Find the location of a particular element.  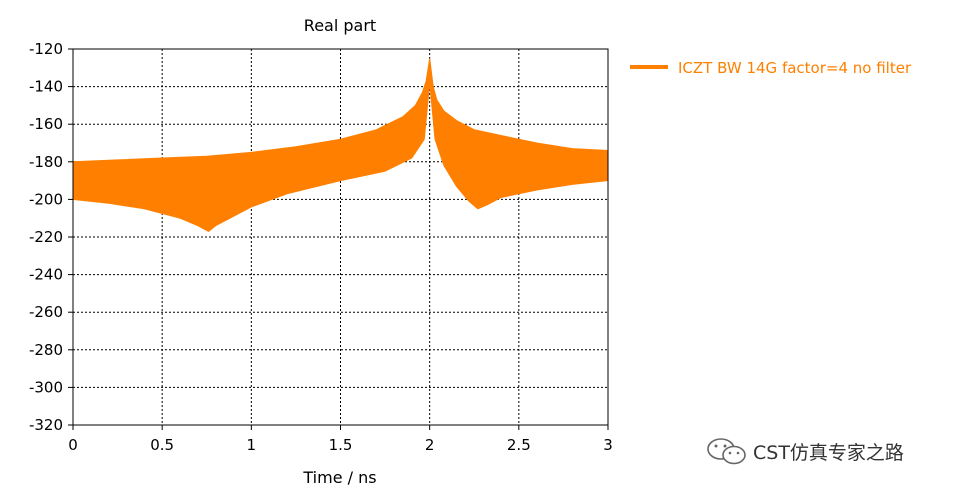

x-tick-label: 3 is located at coordinates (608, 445).